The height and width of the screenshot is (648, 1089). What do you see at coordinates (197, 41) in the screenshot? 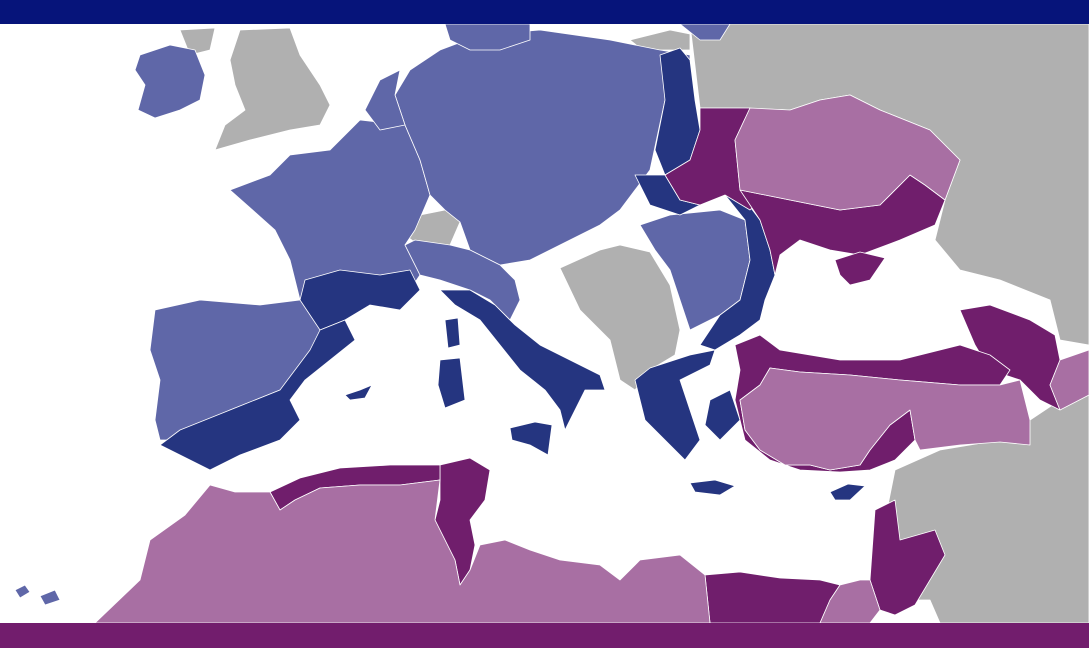
I see `scotland-north` at bounding box center [197, 41].